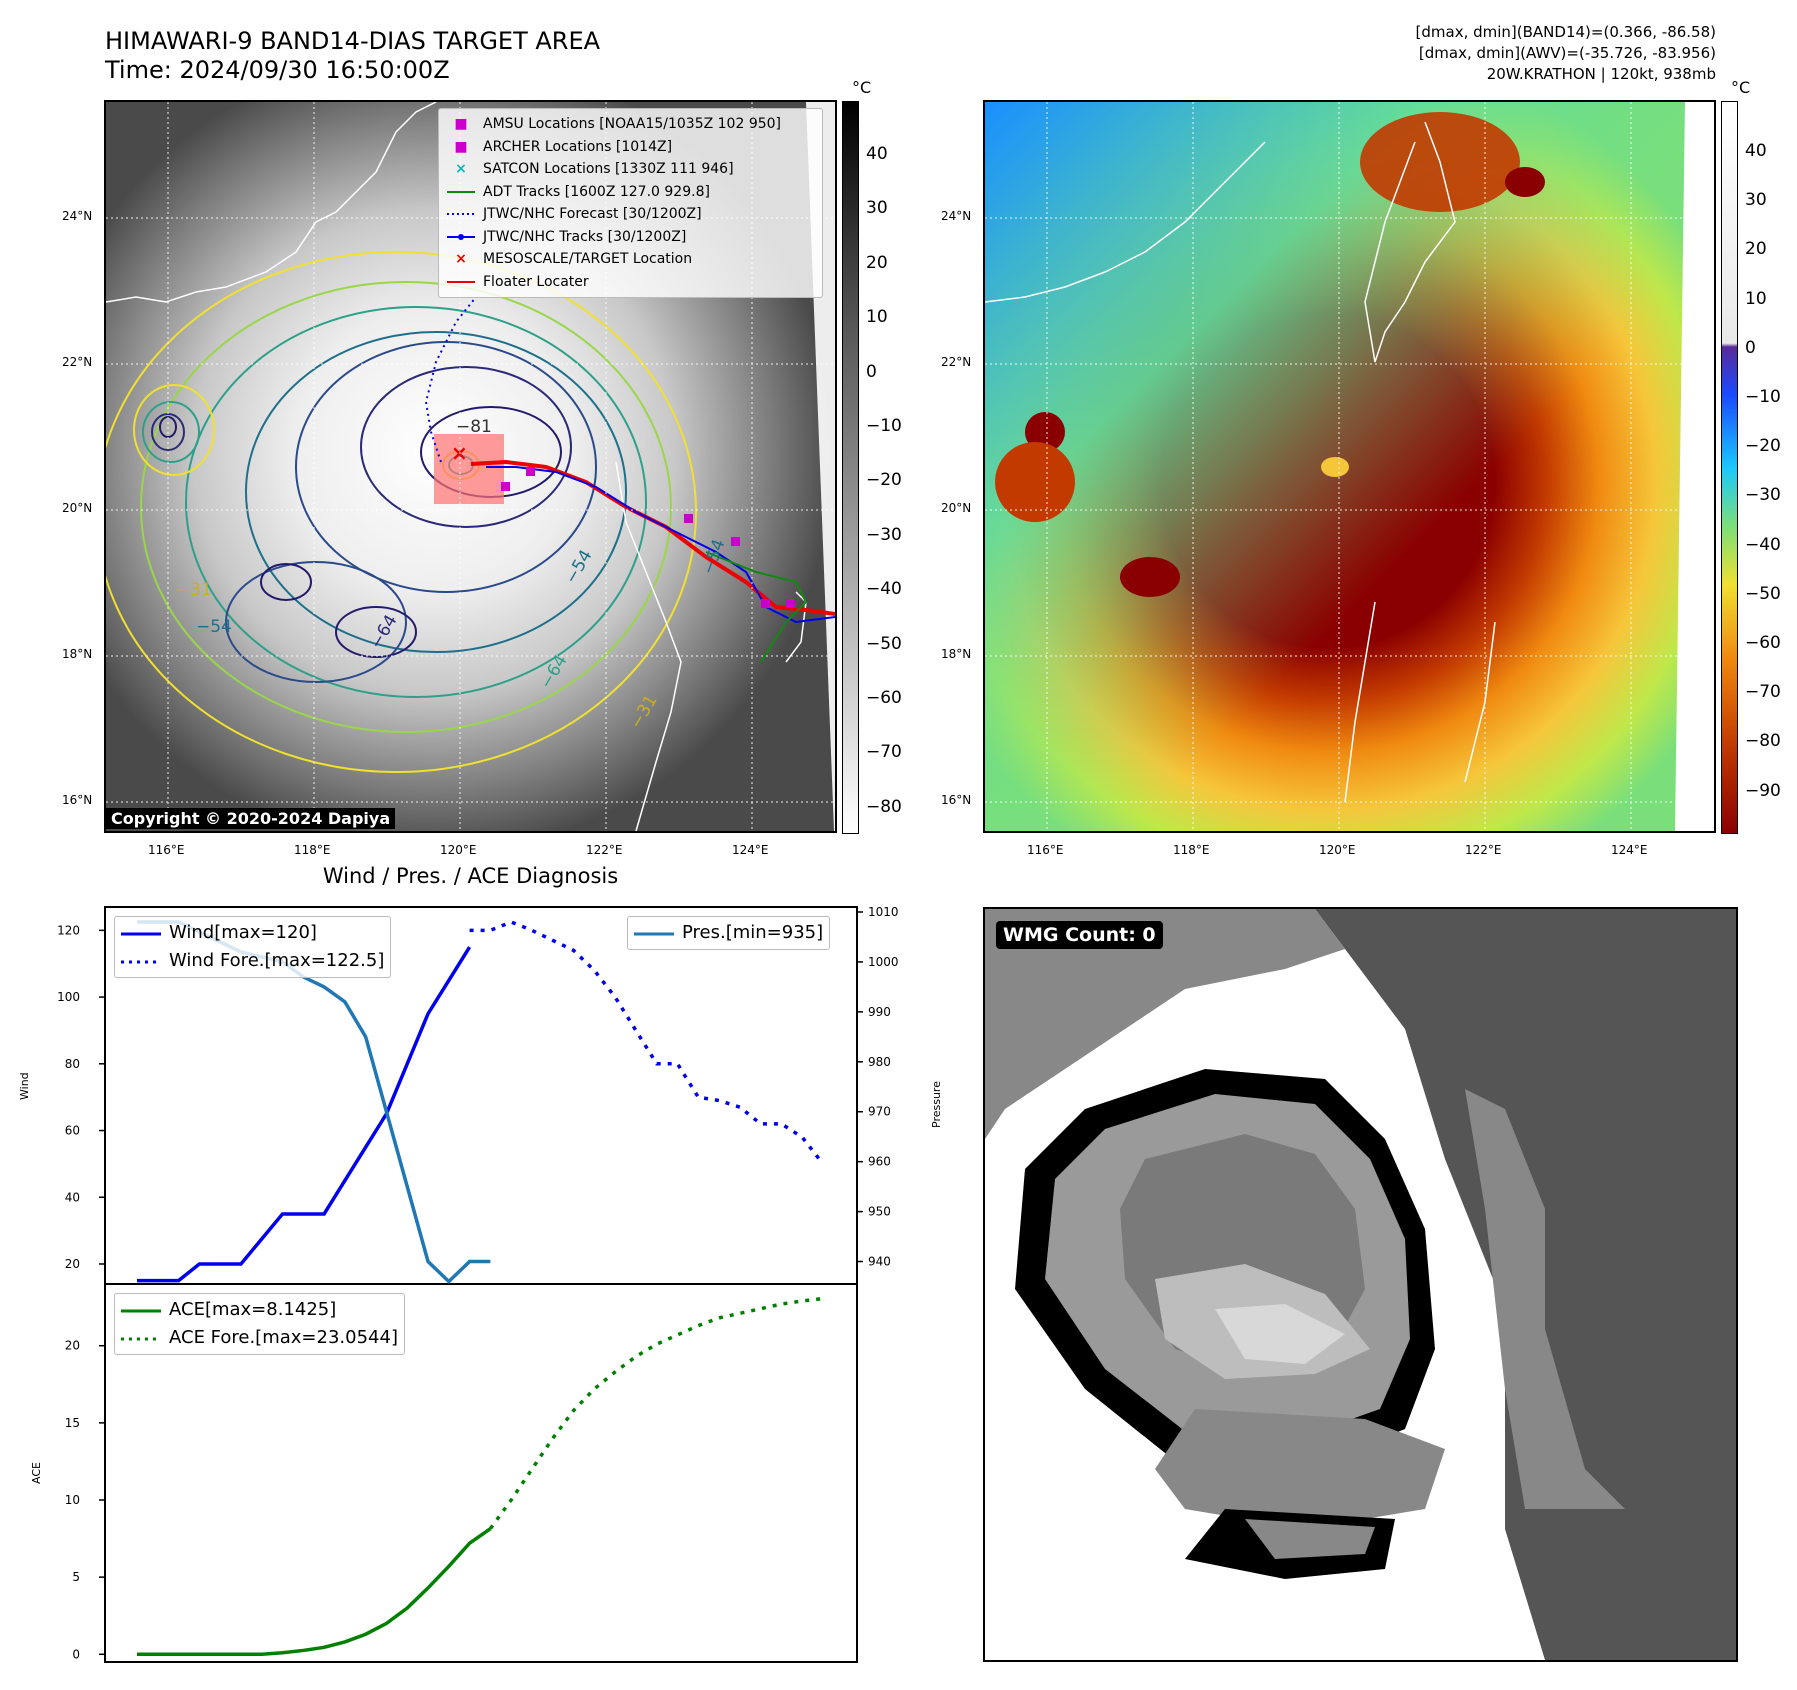  I want to click on ace-legend: ACE[max=8.1425] ACE Fore.[max=23.0544], so click(259, 1324).